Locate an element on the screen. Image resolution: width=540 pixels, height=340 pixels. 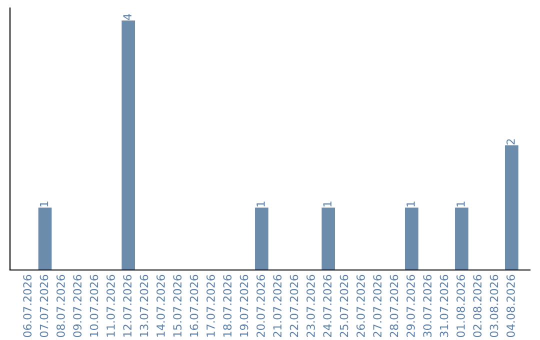
x-tick-label: 02.08.2026 is located at coordinates (477, 306).